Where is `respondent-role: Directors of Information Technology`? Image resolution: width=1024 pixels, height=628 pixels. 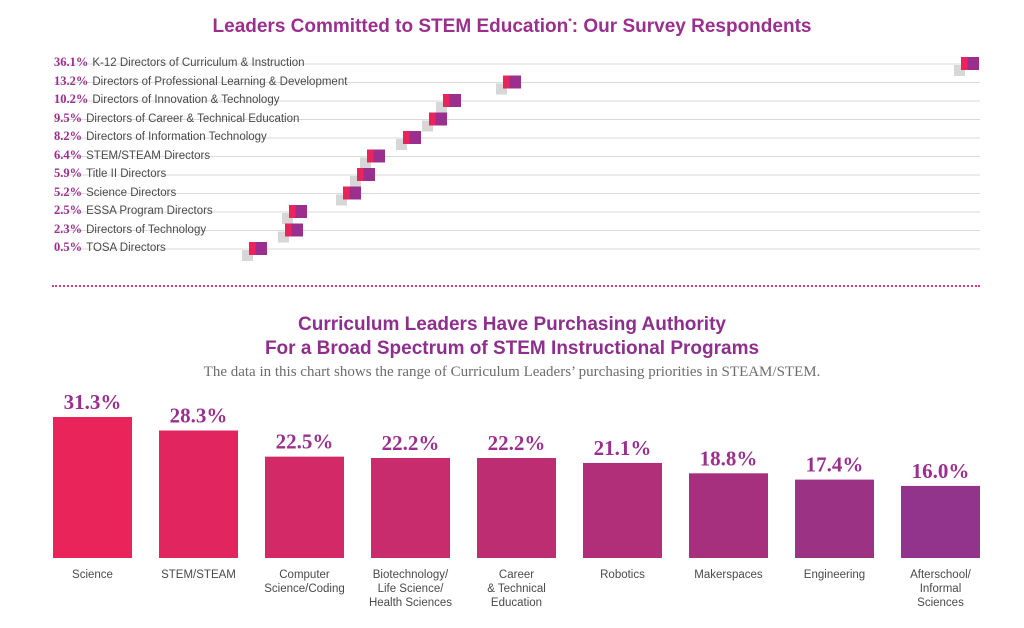
respondent-role: Directors of Information Technology is located at coordinates (176, 137).